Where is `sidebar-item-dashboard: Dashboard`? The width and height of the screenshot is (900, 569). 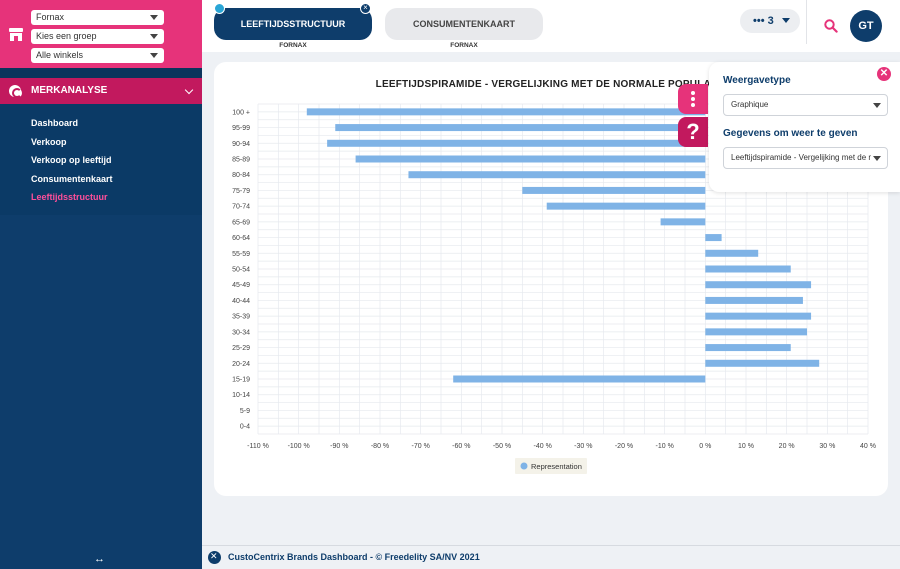 sidebar-item-dashboard: Dashboard is located at coordinates (55, 123).